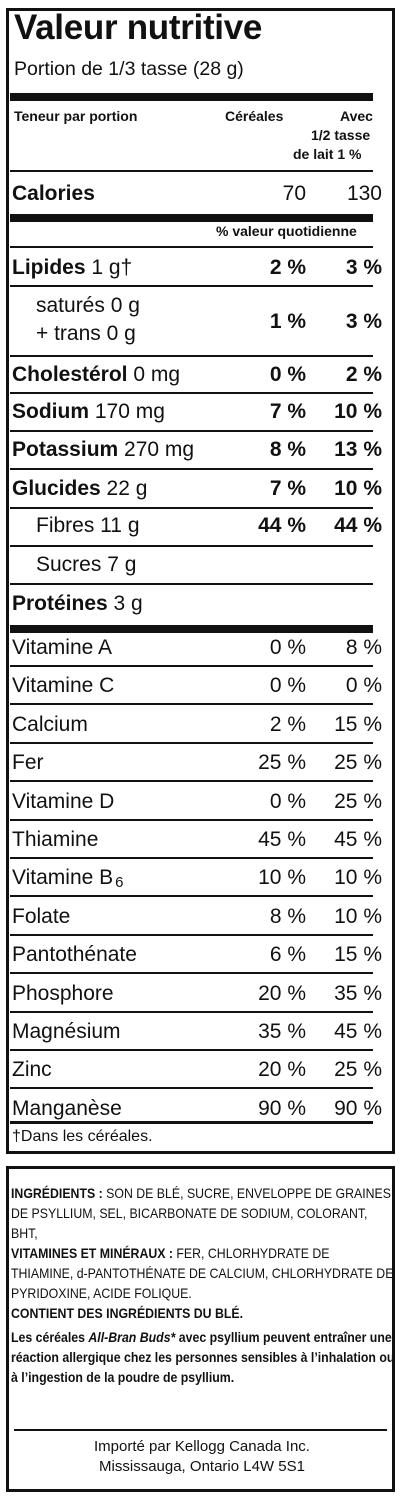  I want to click on vitamin-v2: 8 %, so click(363, 647).